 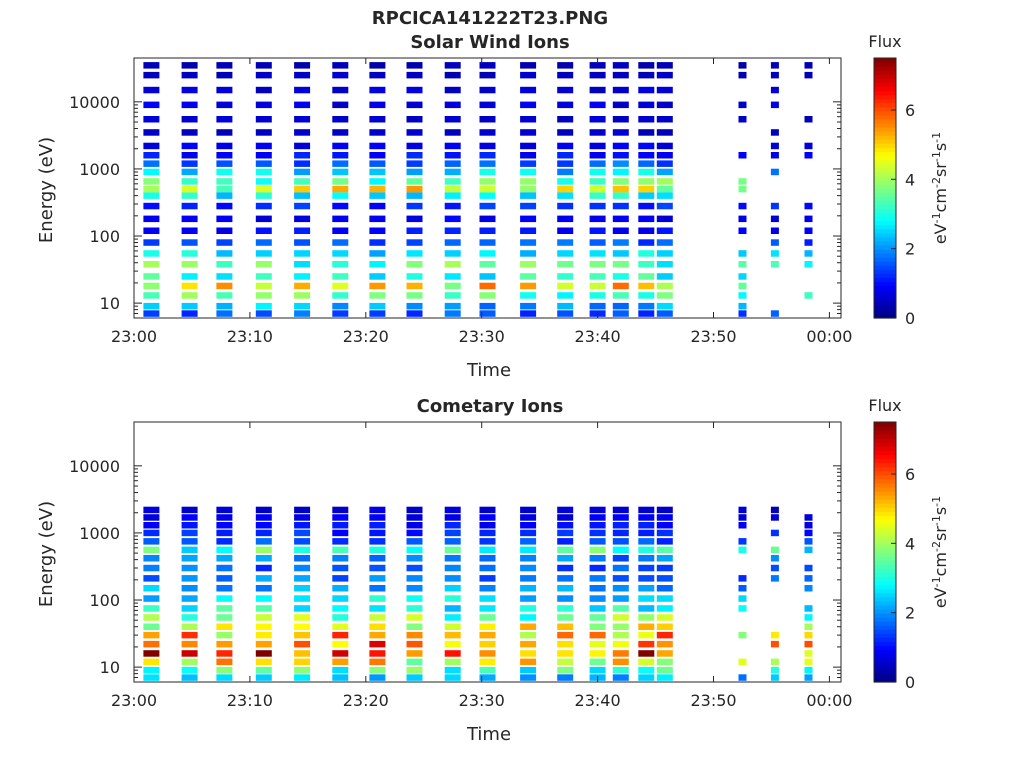 I want to click on colorbar-tick-label: 4, so click(x=910, y=543).